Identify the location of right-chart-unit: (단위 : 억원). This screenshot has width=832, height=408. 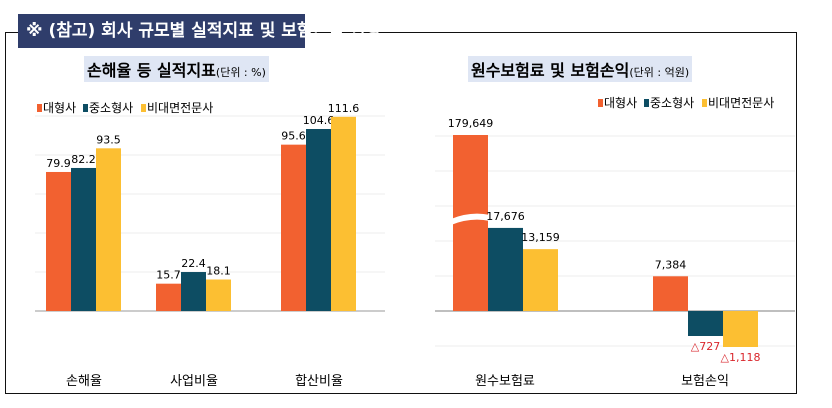
(659, 72).